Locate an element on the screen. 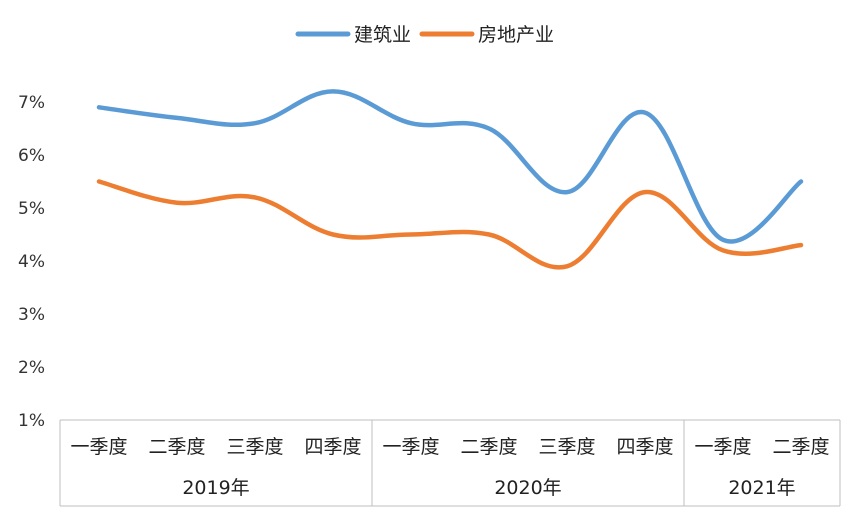 This screenshot has height=521, width=860. y-axis: 1% 2% 3% 4% 5% 6% 7% is located at coordinates (31, 262).